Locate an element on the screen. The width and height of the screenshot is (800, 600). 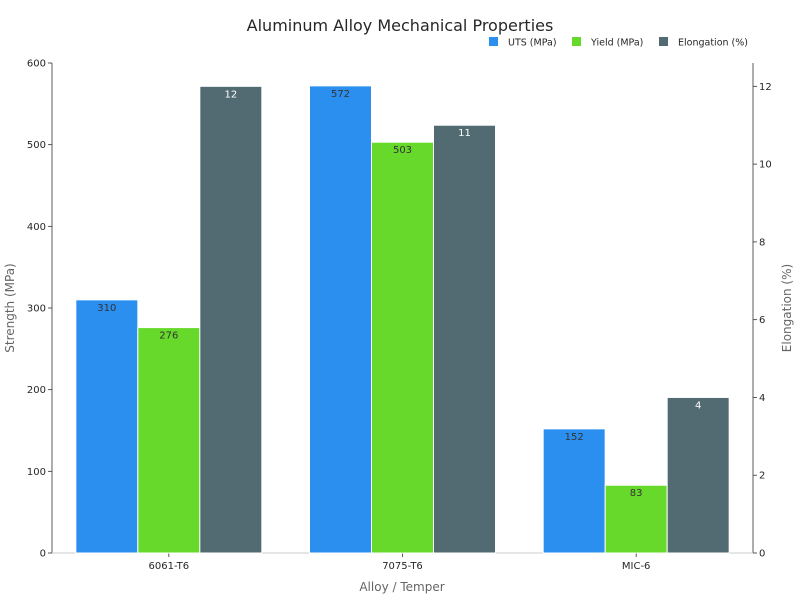
legend: UTS (MPa) Yield (MPa) Elongation (%) is located at coordinates (618, 43).